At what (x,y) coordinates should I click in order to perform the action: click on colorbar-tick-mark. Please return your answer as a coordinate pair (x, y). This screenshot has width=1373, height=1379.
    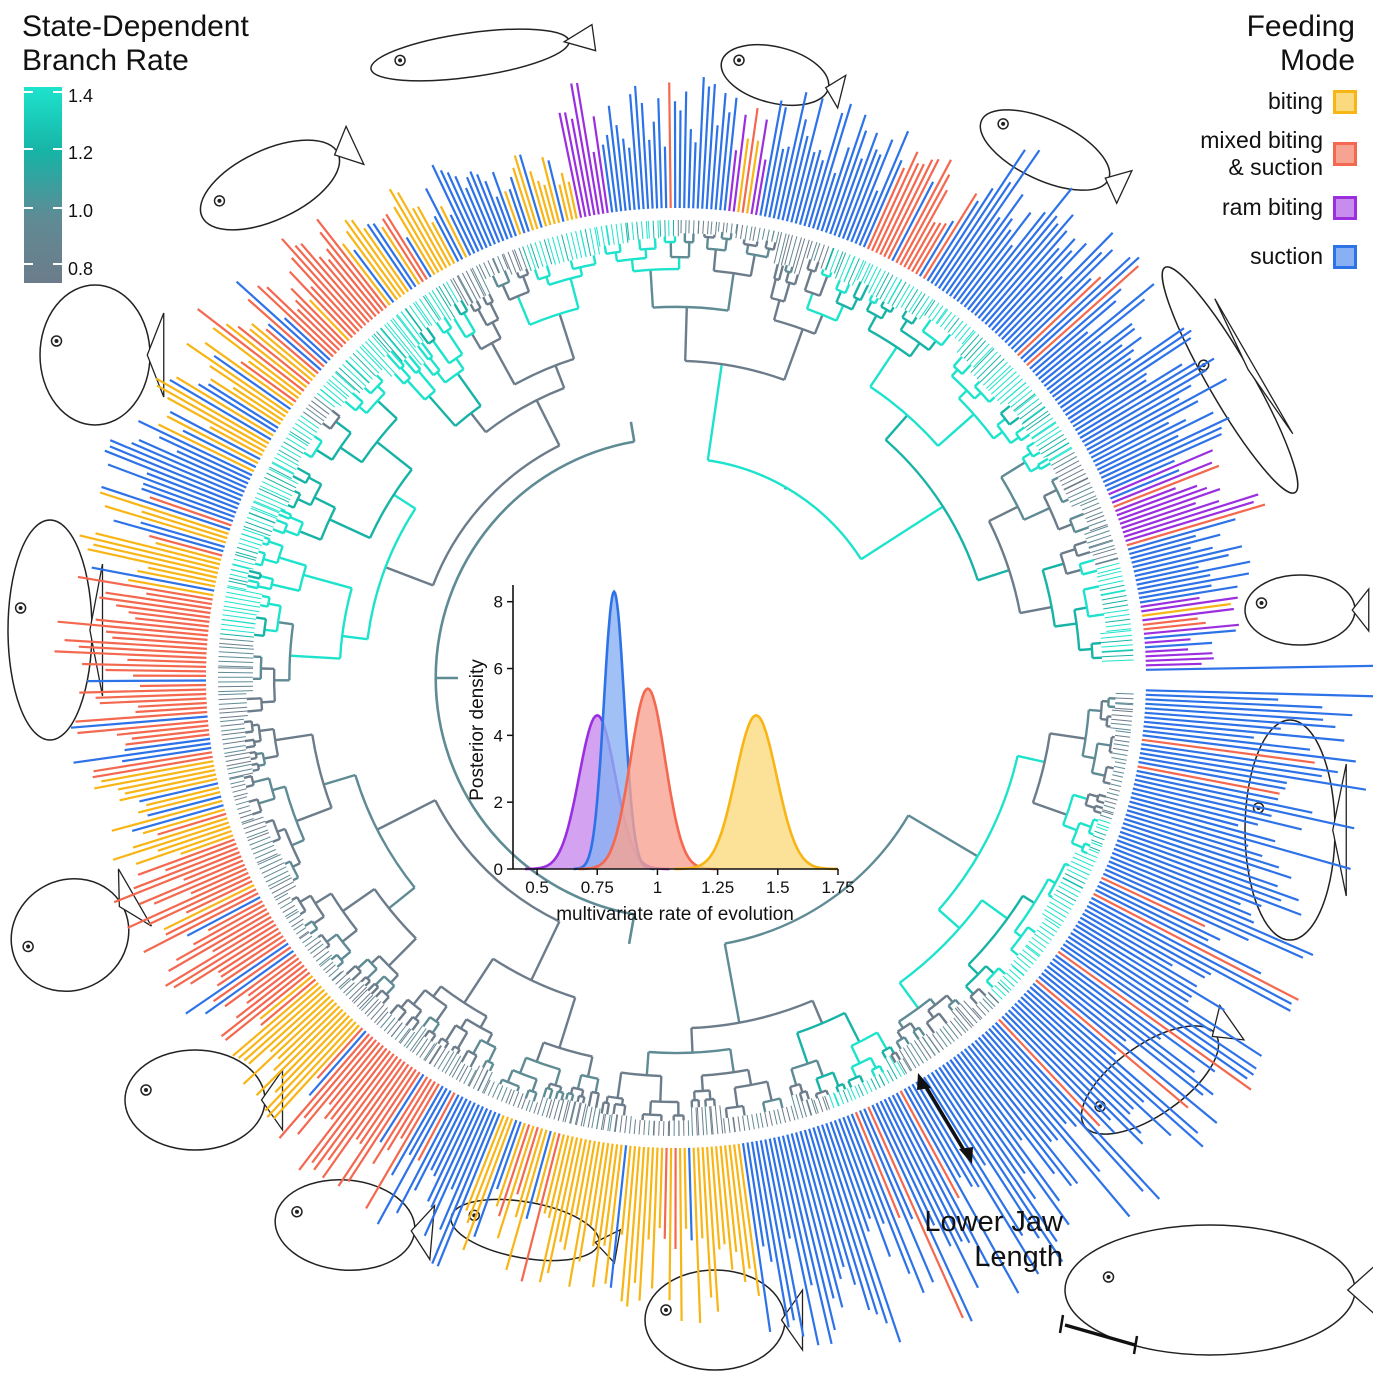
    Looking at the image, I should click on (28, 148).